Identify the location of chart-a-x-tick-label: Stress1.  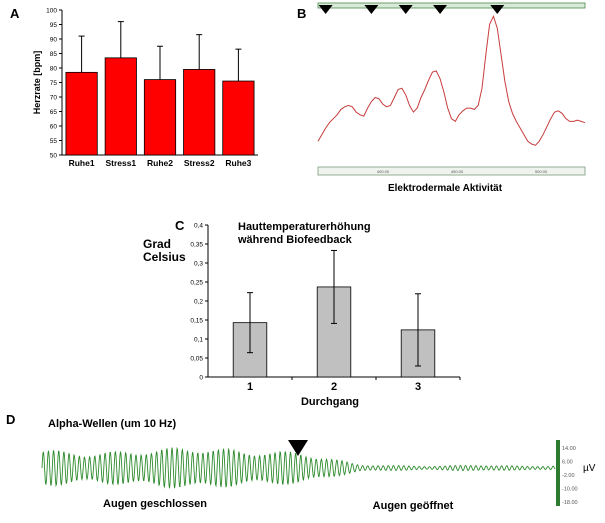
(120, 163).